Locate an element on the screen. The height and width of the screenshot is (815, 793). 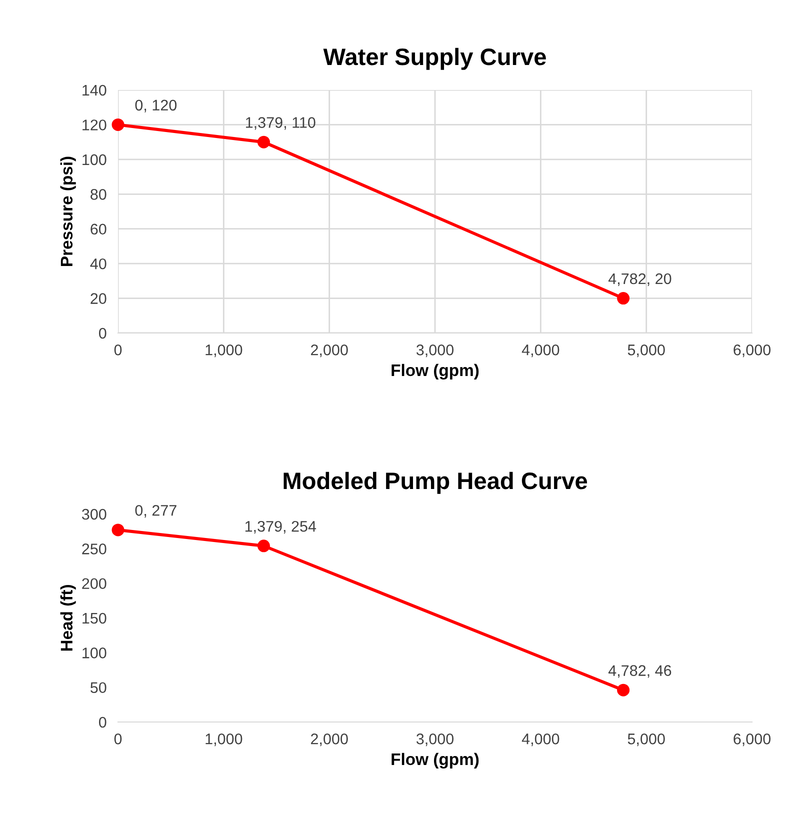
annotation: 1,379, 254 is located at coordinates (280, 527).